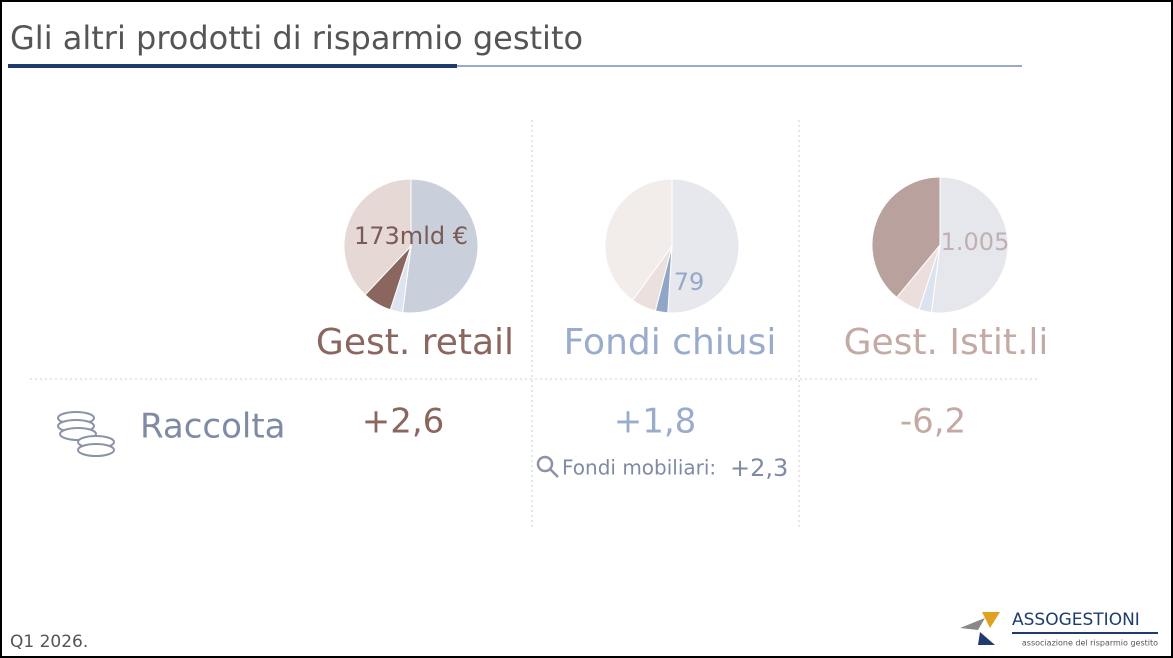 This screenshot has height=658, width=1173. What do you see at coordinates (411, 236) in the screenshot?
I see `pie-total: 173mld €` at bounding box center [411, 236].